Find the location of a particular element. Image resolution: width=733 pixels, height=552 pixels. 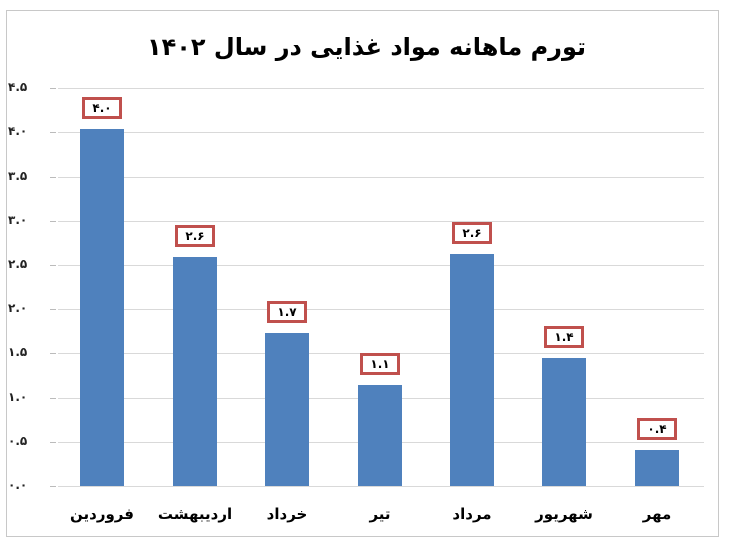

x-category-label: اردیبهشت is located at coordinates (195, 514).